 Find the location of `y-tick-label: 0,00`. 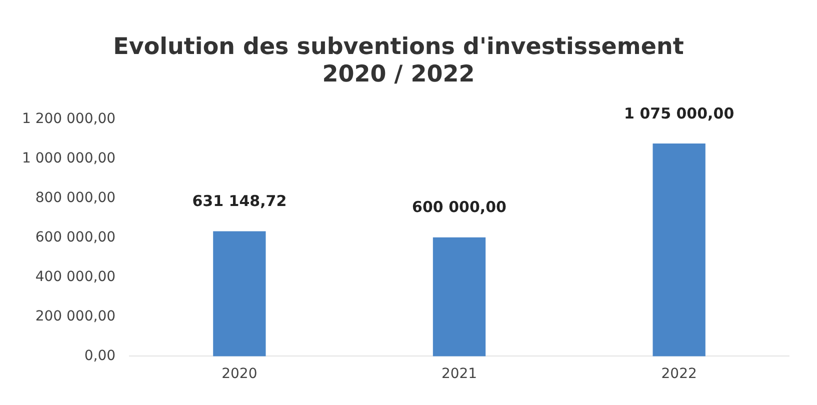

y-tick-label: 0,00 is located at coordinates (100, 356).